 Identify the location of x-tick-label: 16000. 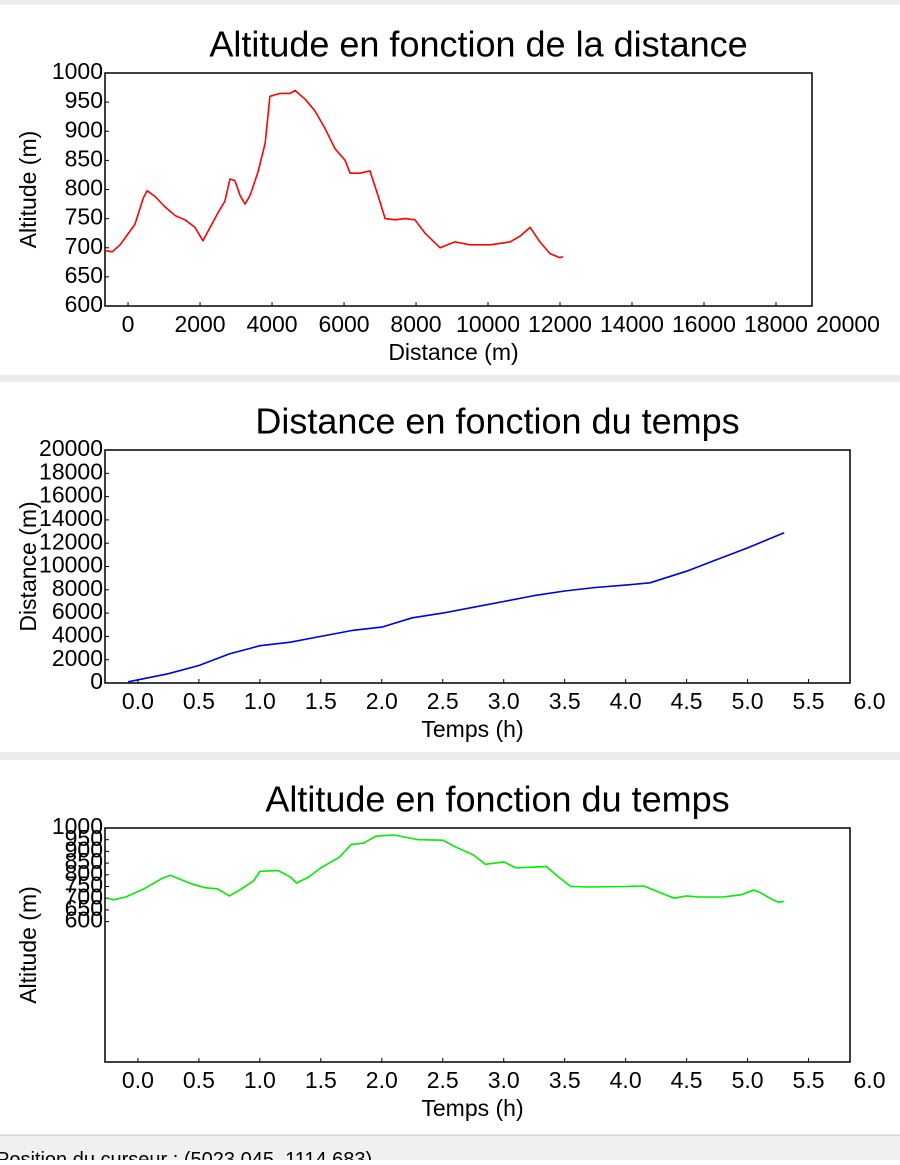
(704, 324).